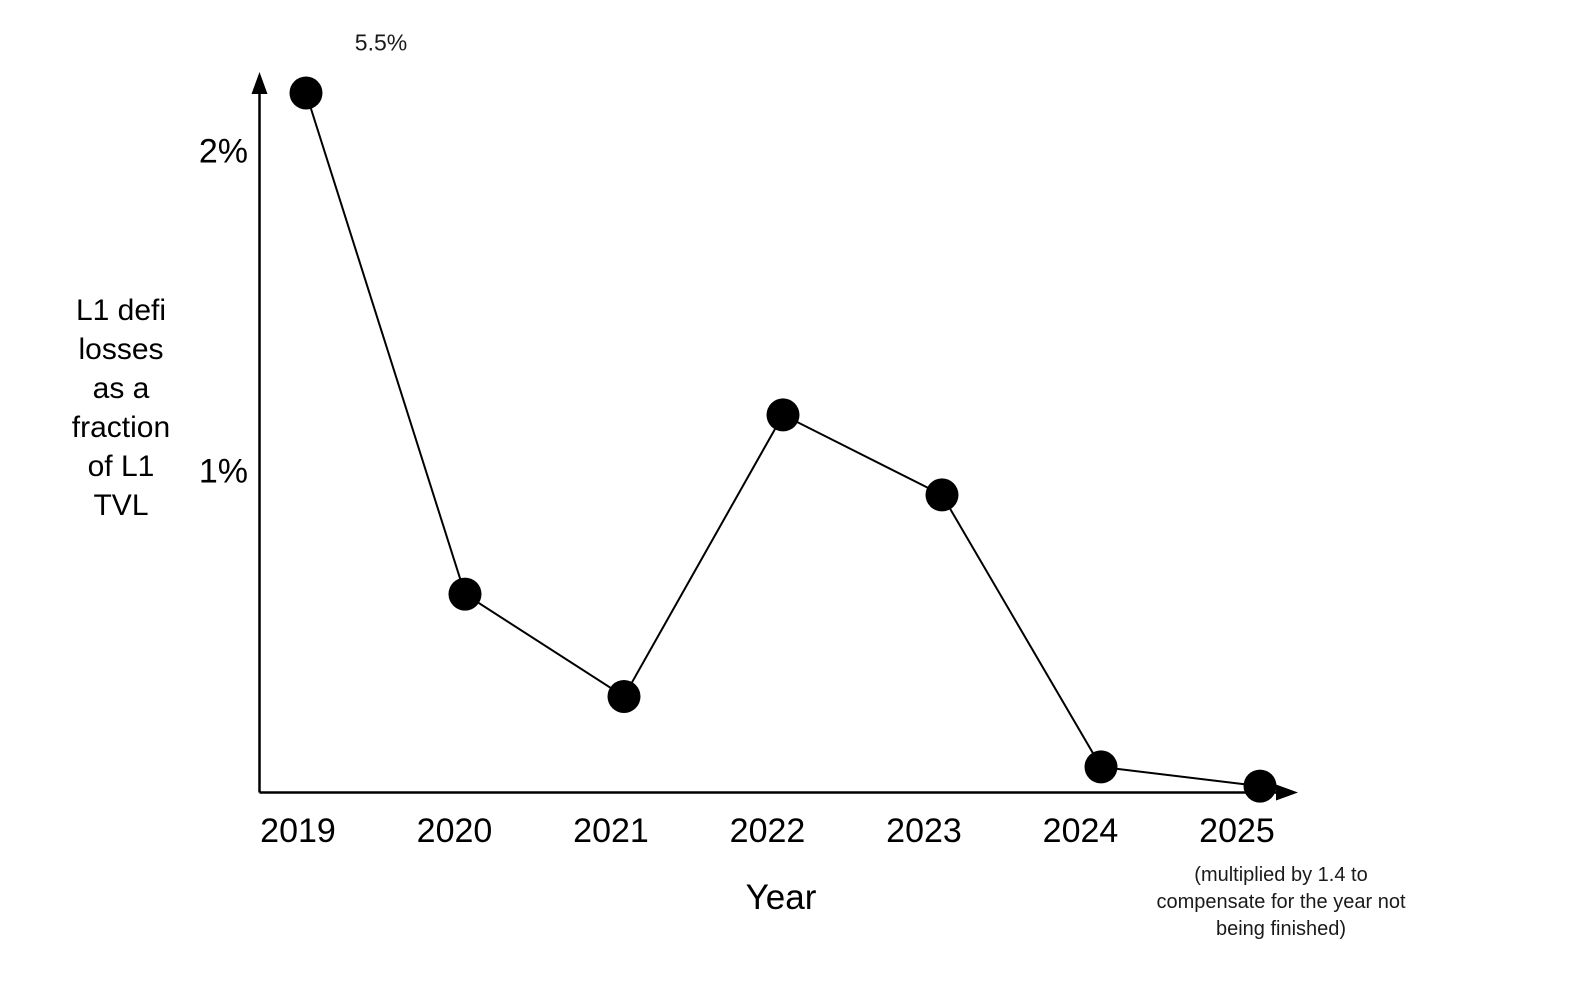 This screenshot has height=1000, width=1590. I want to click on data-point-2024, so click(1101, 767).